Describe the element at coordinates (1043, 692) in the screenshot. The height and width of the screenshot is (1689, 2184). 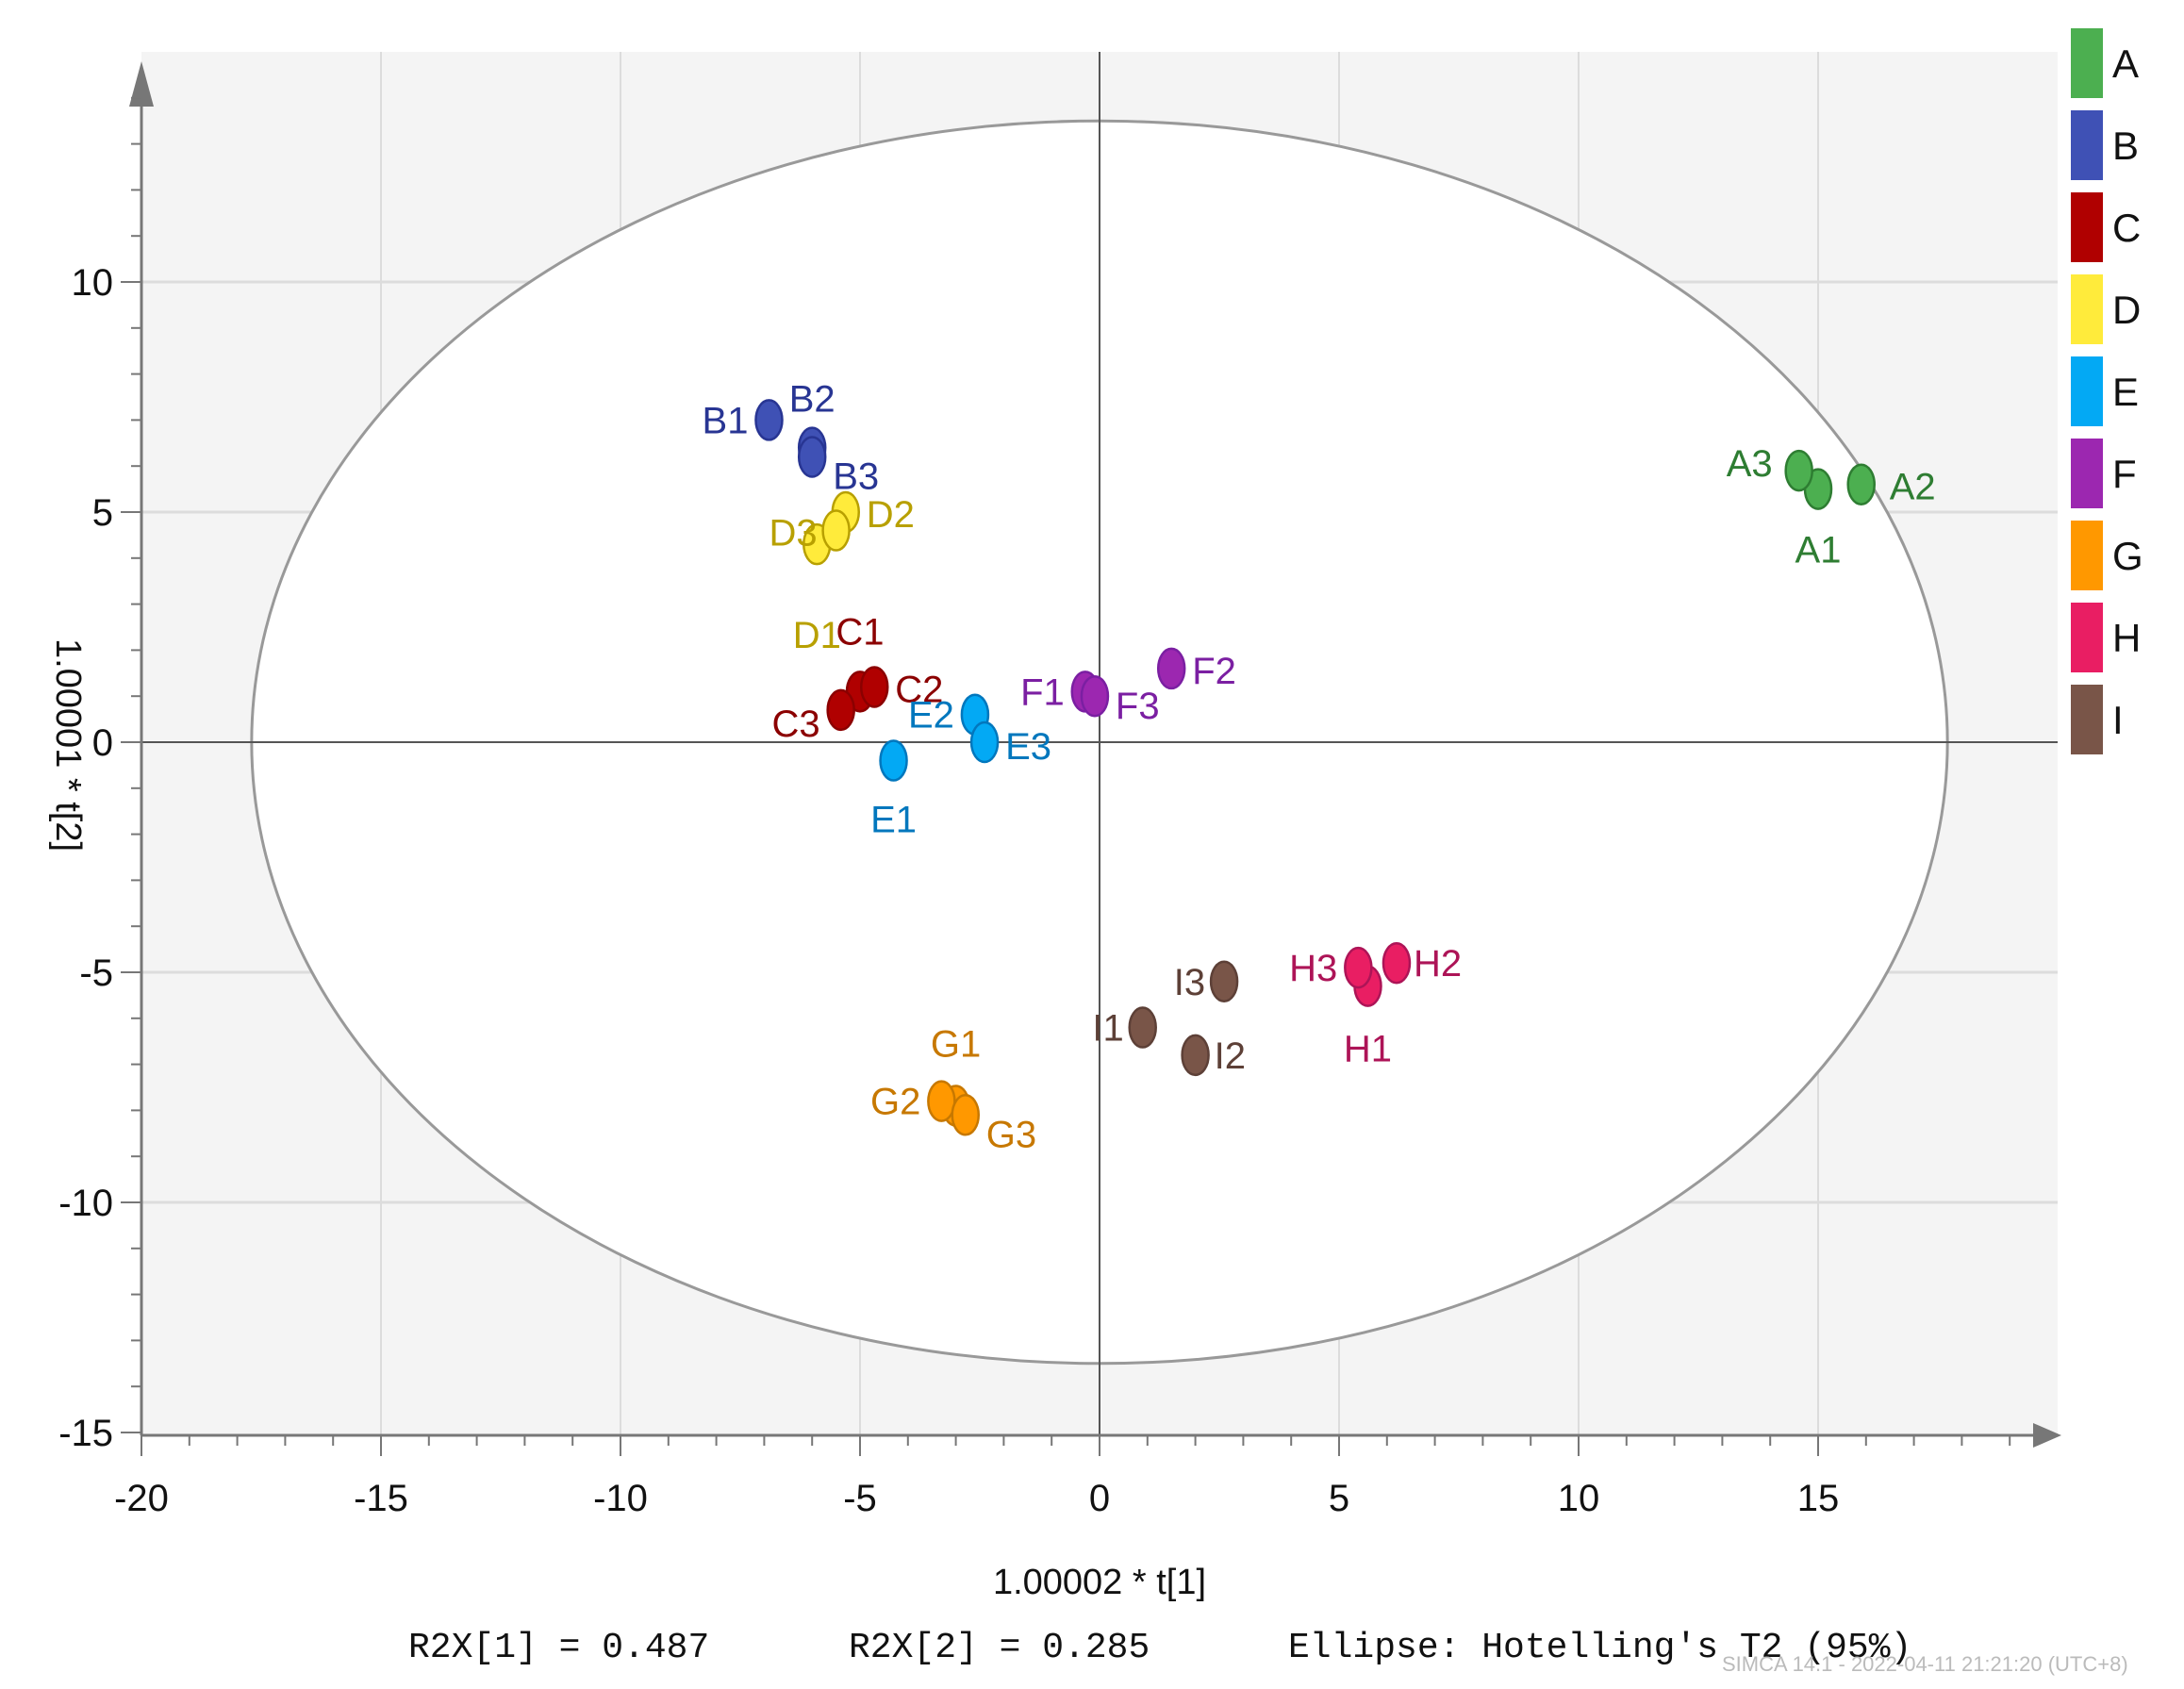
I see `point-label-F1: F1` at that location.